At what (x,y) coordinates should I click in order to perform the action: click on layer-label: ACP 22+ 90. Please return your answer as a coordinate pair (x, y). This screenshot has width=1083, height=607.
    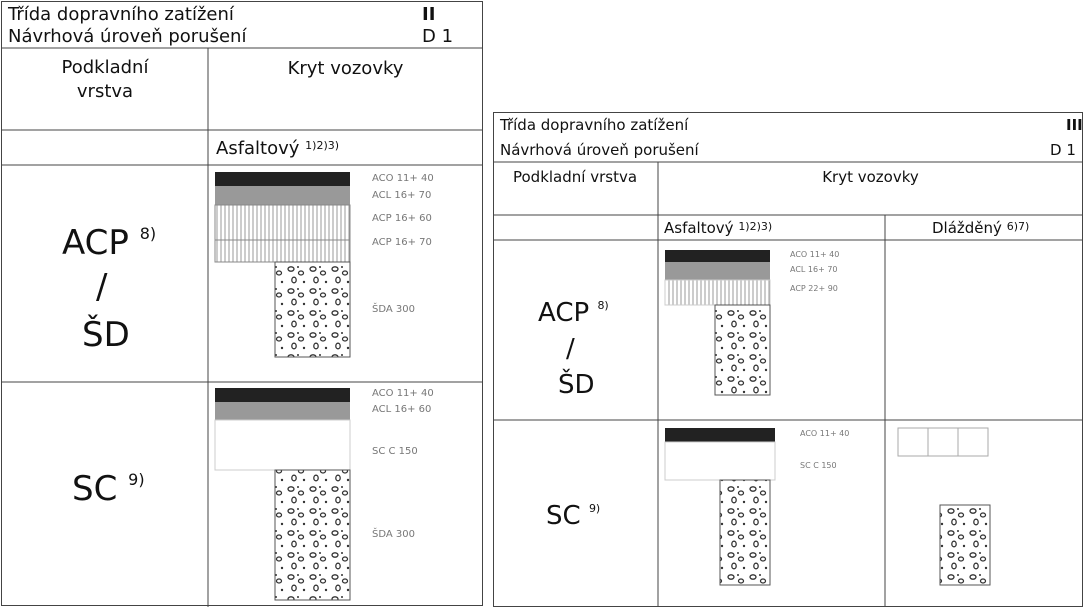
    Looking at the image, I should click on (814, 288).